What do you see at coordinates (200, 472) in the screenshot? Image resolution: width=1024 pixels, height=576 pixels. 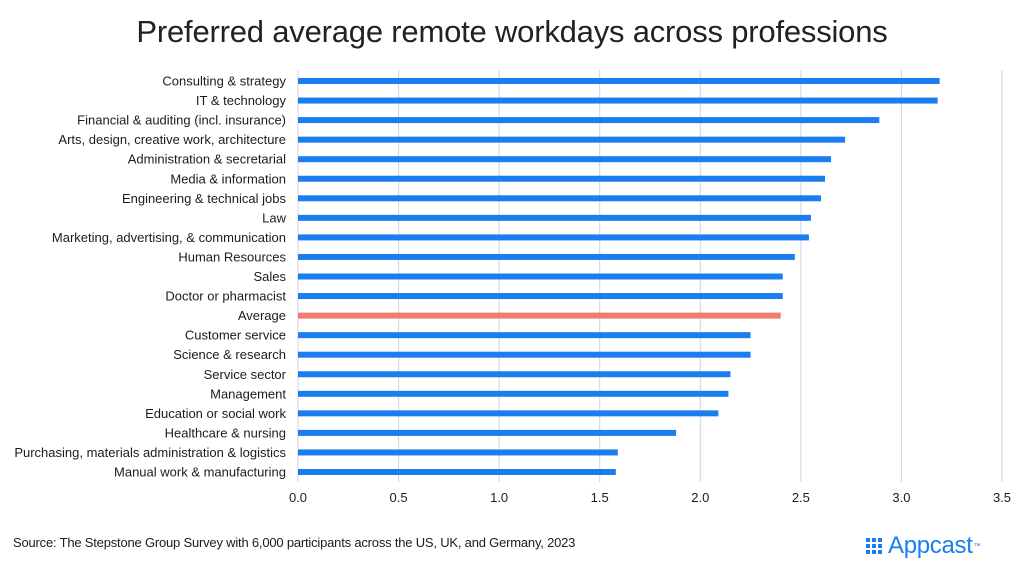 I see `category-label: Manual work & manufacturing` at bounding box center [200, 472].